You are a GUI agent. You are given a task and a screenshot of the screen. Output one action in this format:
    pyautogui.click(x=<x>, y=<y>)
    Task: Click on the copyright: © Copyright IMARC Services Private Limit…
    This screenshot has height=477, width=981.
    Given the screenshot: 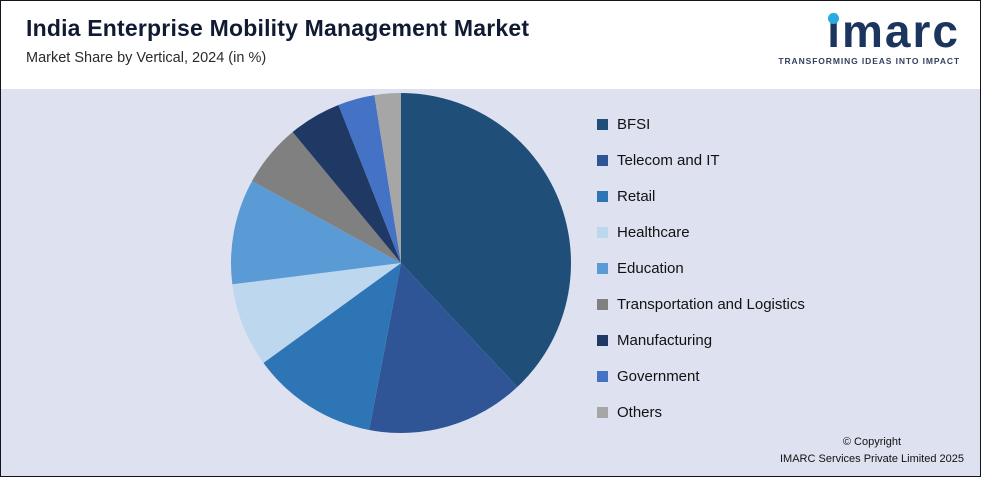 What is the action you would take?
    pyautogui.click(x=872, y=451)
    